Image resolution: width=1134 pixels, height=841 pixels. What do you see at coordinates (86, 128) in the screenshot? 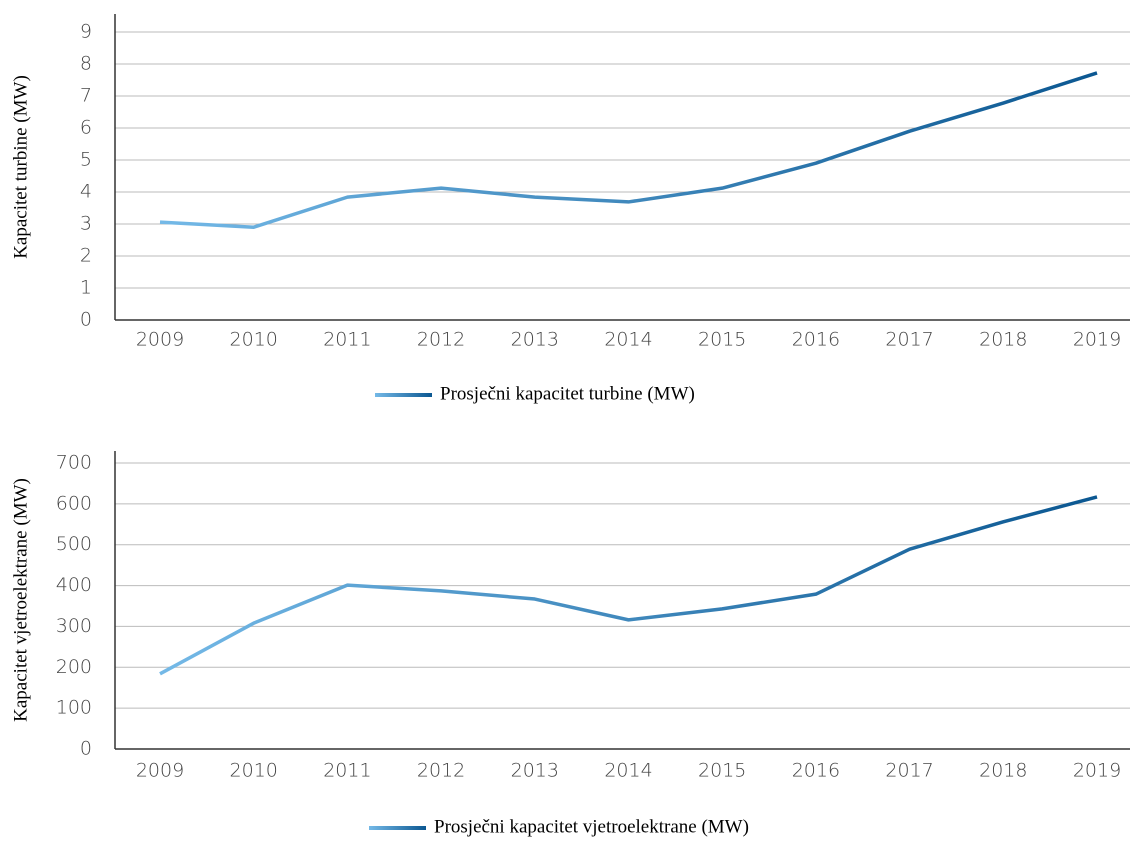
I see `y-tick-label: 6` at bounding box center [86, 128].